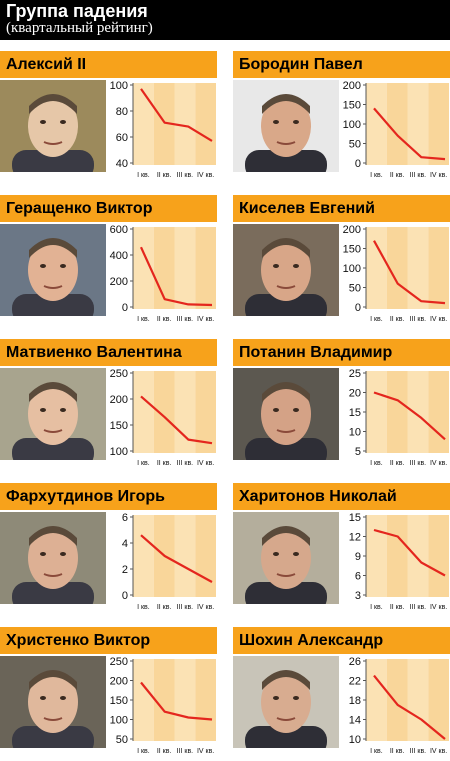  I want to click on y-tick-label: 20, so click(355, 394).